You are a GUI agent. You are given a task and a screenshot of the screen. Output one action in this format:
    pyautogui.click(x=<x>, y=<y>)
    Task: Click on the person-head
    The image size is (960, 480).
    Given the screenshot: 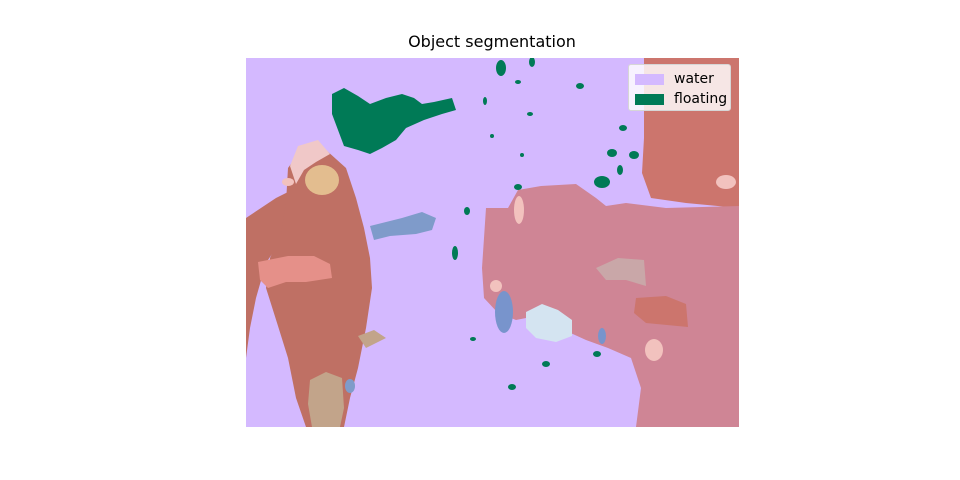 What is the action you would take?
    pyautogui.click(x=322, y=180)
    